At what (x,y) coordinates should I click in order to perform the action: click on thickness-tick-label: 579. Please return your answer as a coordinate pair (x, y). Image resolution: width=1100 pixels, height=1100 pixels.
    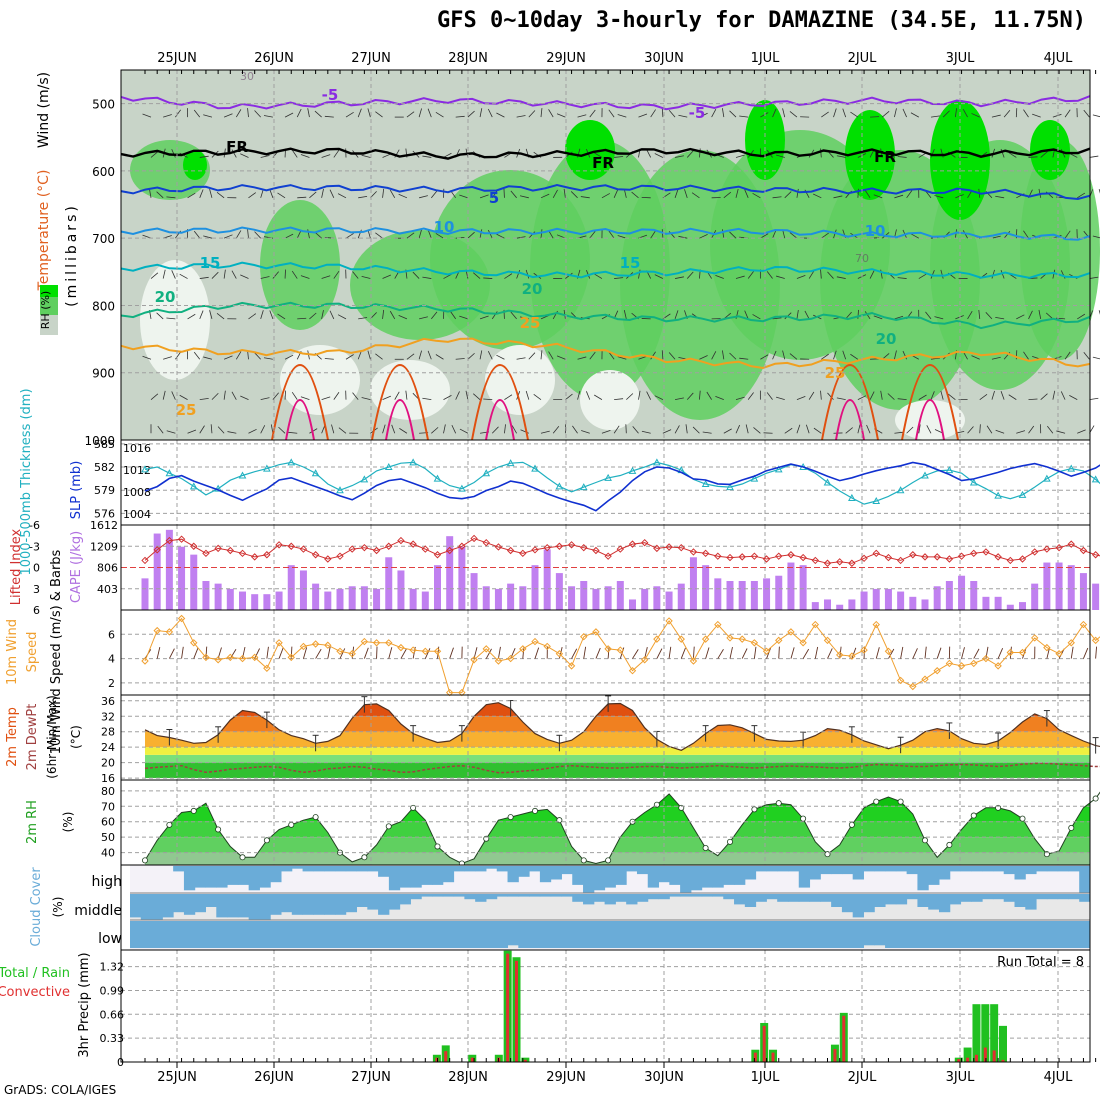
    Looking at the image, I should click on (104, 490).